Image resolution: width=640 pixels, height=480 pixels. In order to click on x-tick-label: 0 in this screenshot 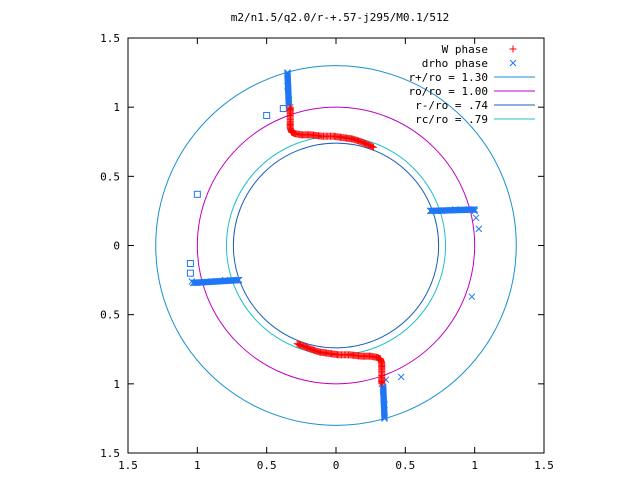, I will do `click(336, 465)`.